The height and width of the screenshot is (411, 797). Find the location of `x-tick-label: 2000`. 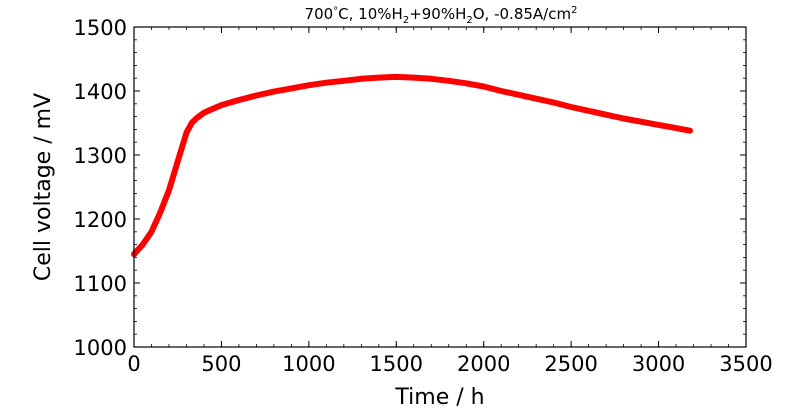

x-tick-label: 2000 is located at coordinates (483, 364).